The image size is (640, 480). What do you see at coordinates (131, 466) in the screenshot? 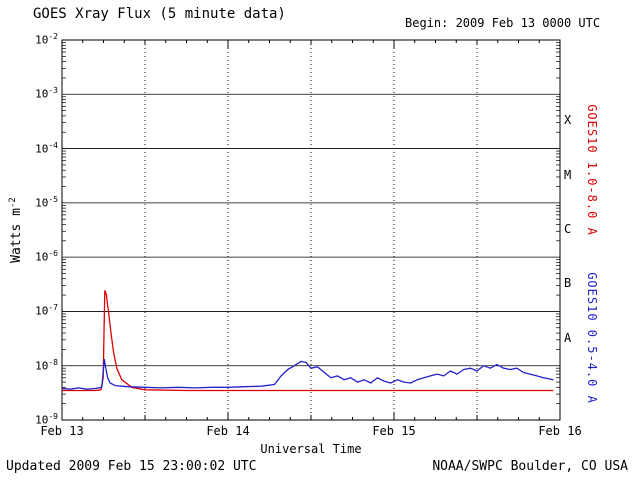
I see `updated-timestamp: Updated 2009 Feb 15 23:00:02 UTC` at bounding box center [131, 466].